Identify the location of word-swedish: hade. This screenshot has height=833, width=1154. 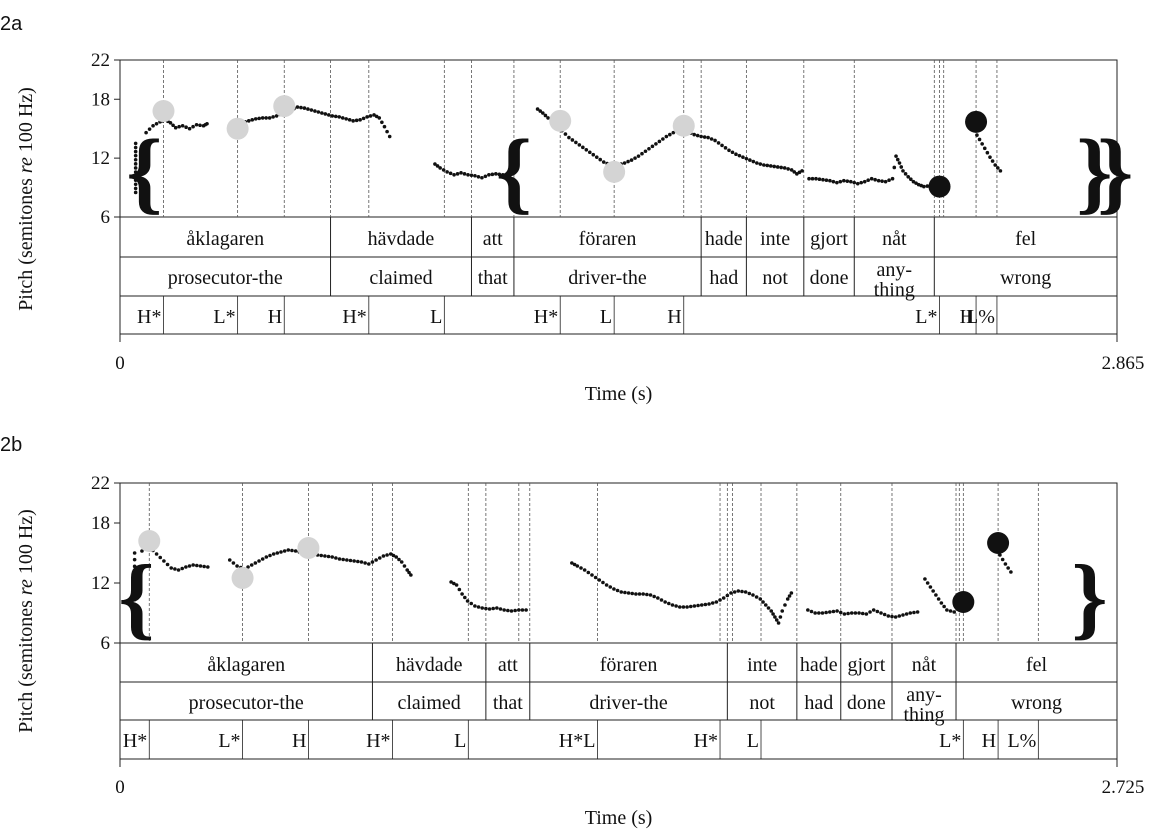
(724, 239).